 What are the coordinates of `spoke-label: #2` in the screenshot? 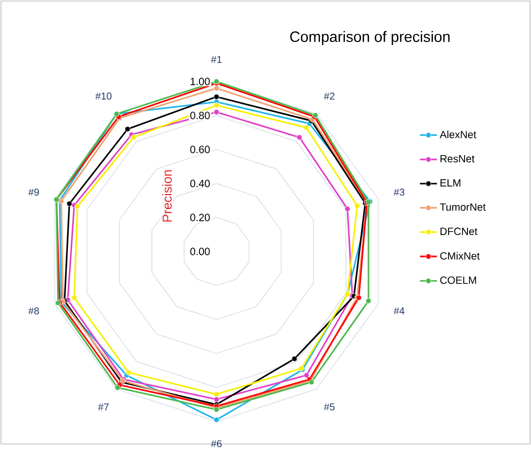 It's located at (329, 96).